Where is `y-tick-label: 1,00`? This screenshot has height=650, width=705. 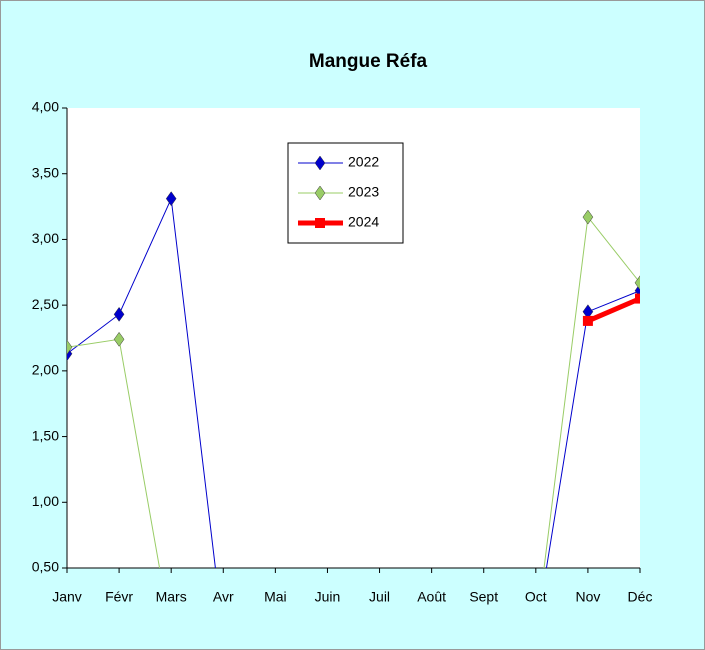
y-tick-label: 1,00 is located at coordinates (45, 501).